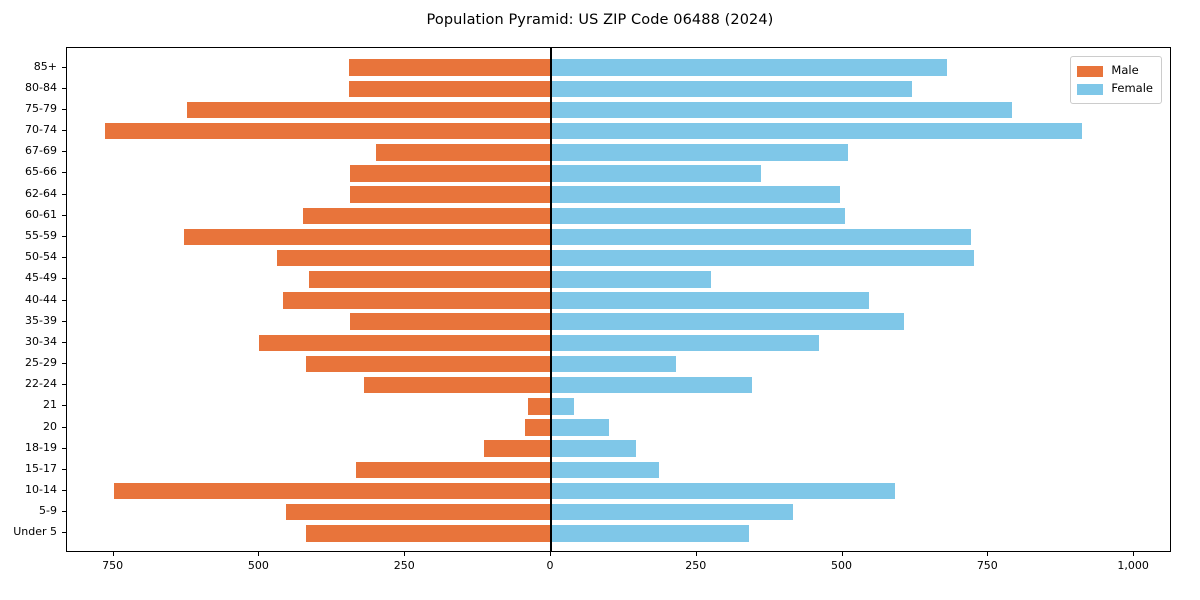 Image resolution: width=1200 pixels, height=600 pixels. I want to click on y-axis-tick-label: 20, so click(50, 426).